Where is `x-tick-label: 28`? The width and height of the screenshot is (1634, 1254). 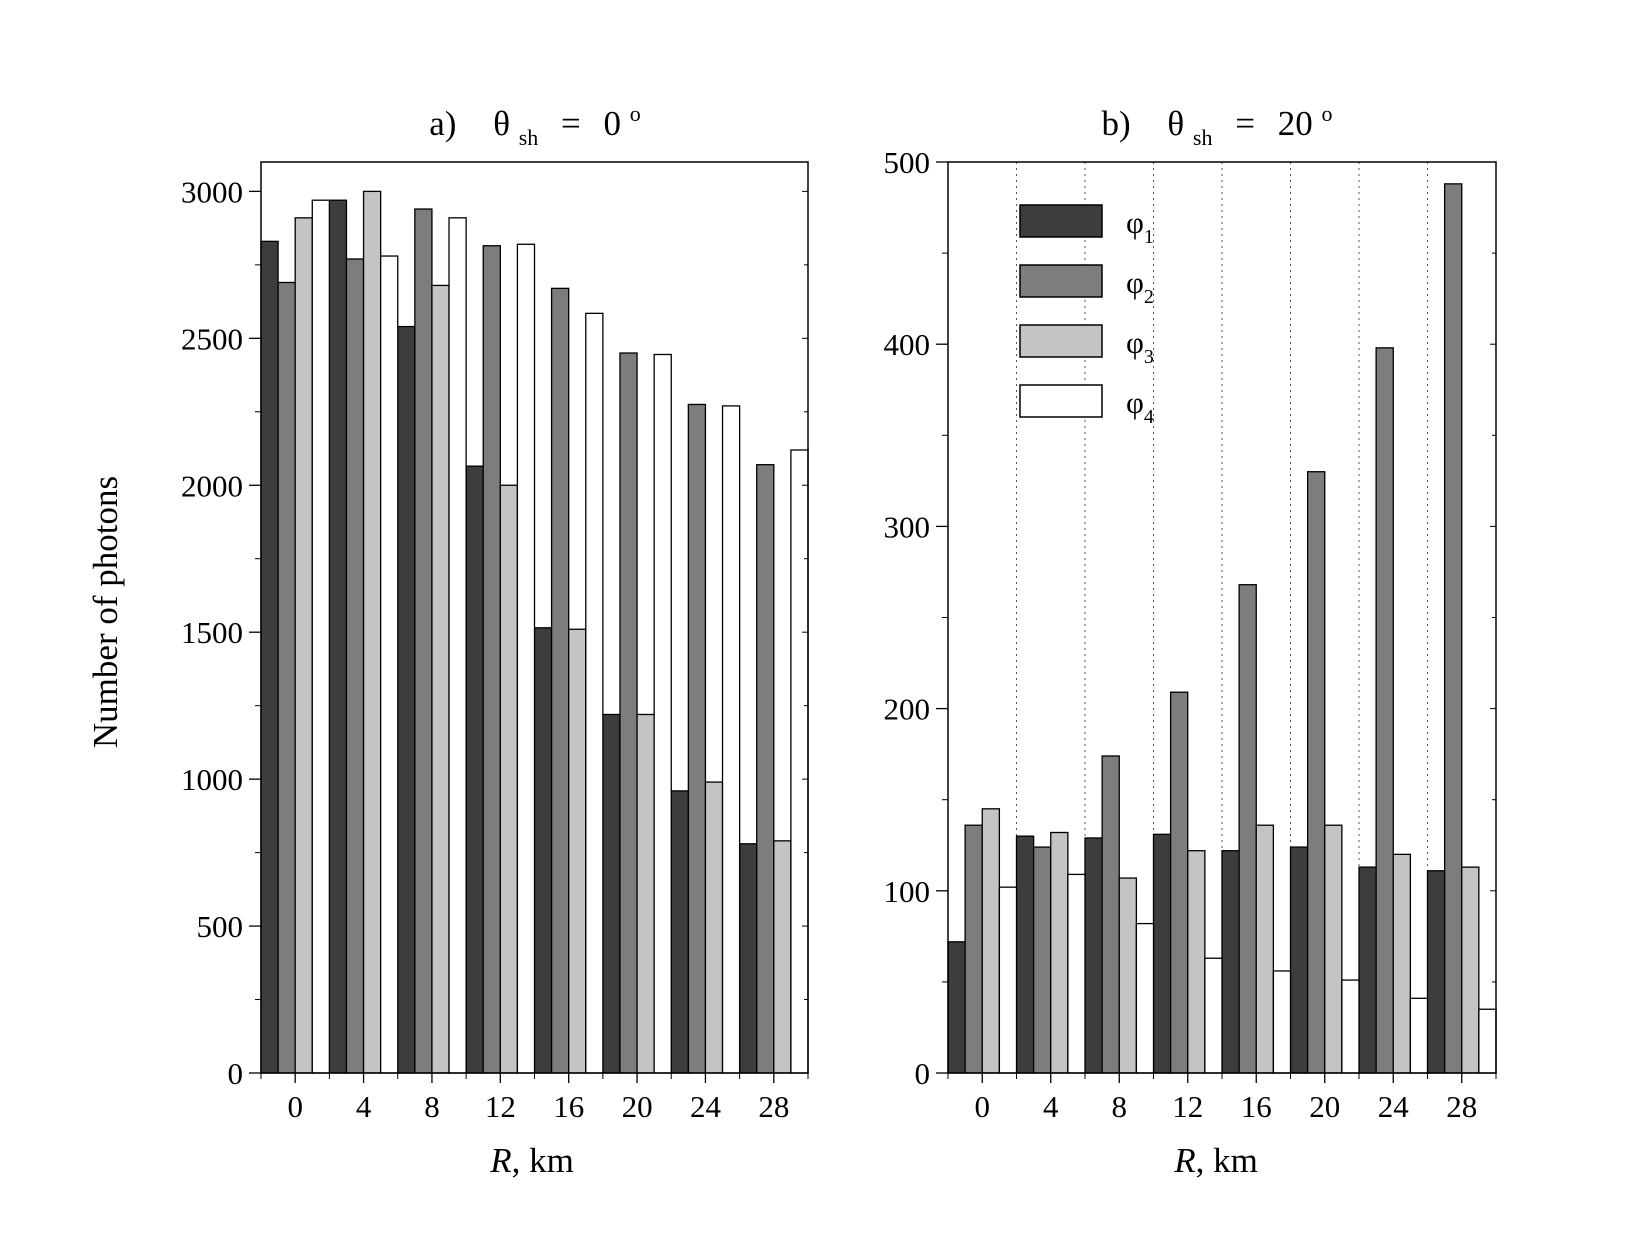
x-tick-label: 28 is located at coordinates (1461, 1106).